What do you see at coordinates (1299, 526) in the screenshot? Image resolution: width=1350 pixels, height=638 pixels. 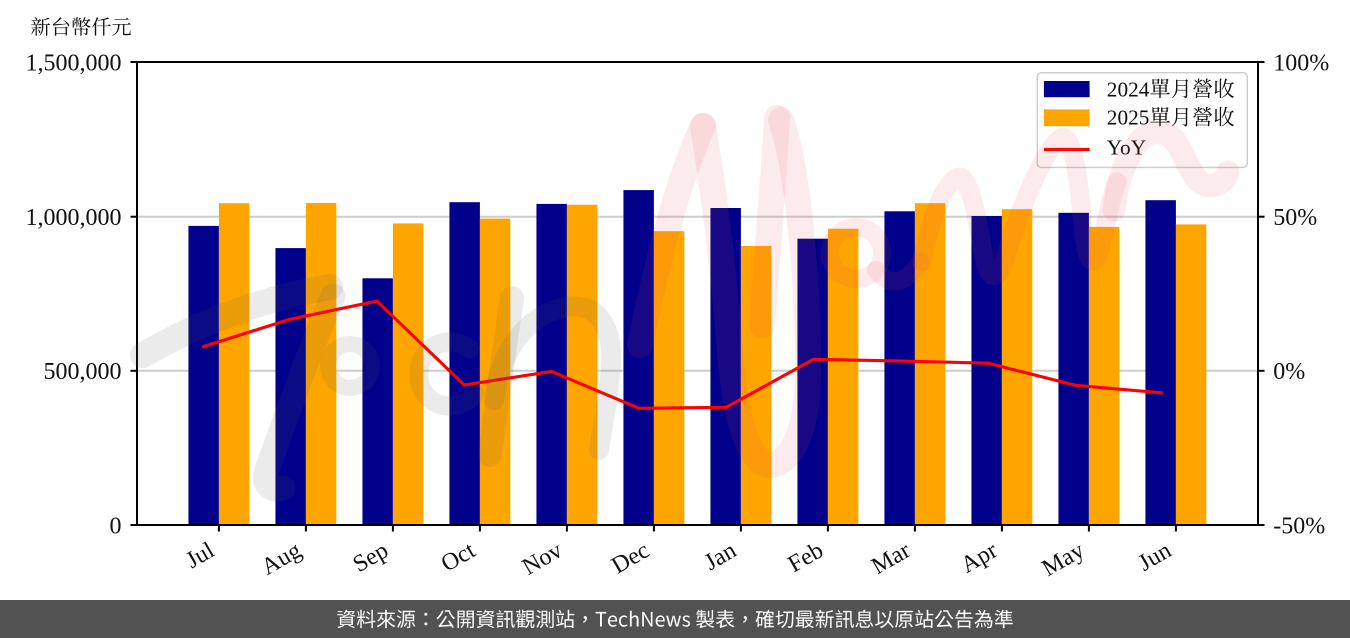 I see `svg-text: -50%` at bounding box center [1299, 526].